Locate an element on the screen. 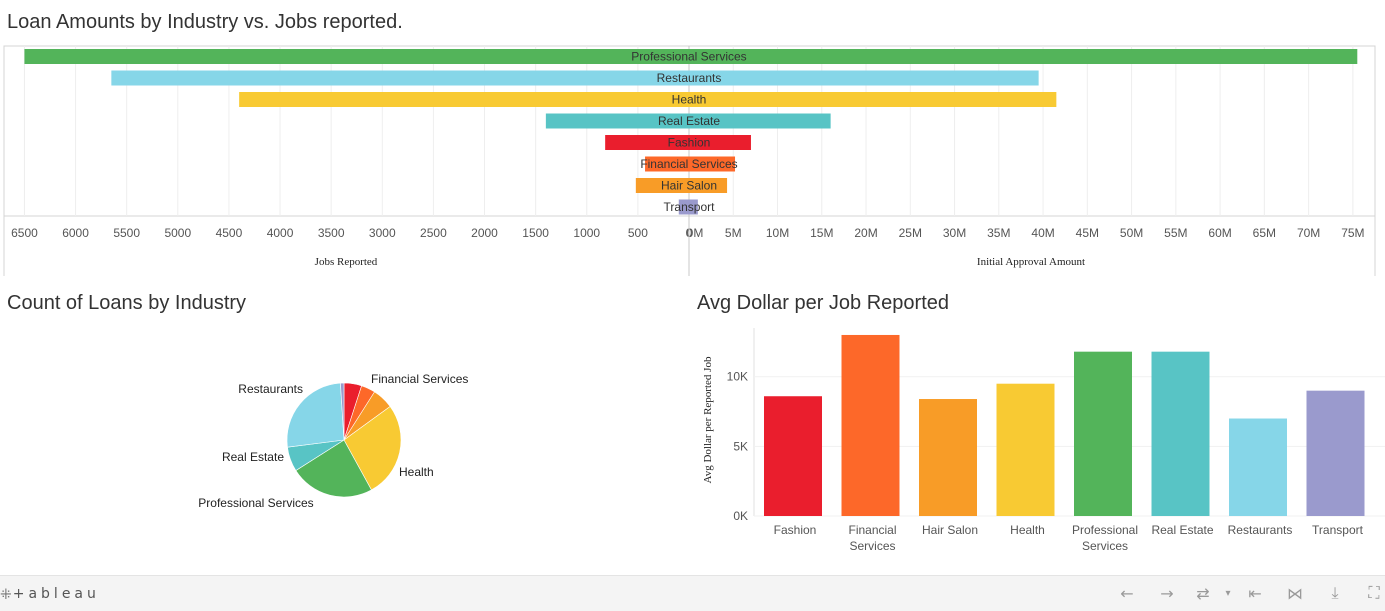 Image resolution: width=1385 pixels, height=611 pixels. fullscreen-icon: ⛶ is located at coordinates (1374, 592).